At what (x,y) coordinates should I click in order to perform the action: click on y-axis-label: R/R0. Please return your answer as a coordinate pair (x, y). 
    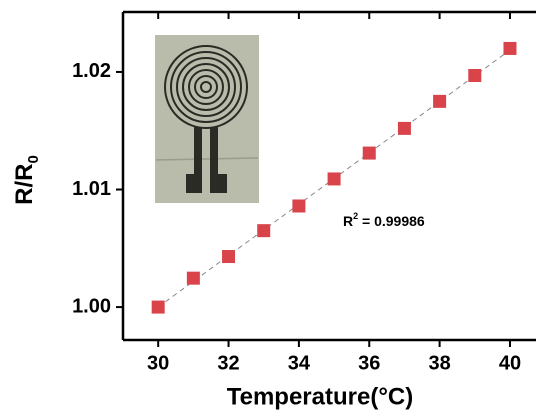
    Looking at the image, I should click on (26, 180).